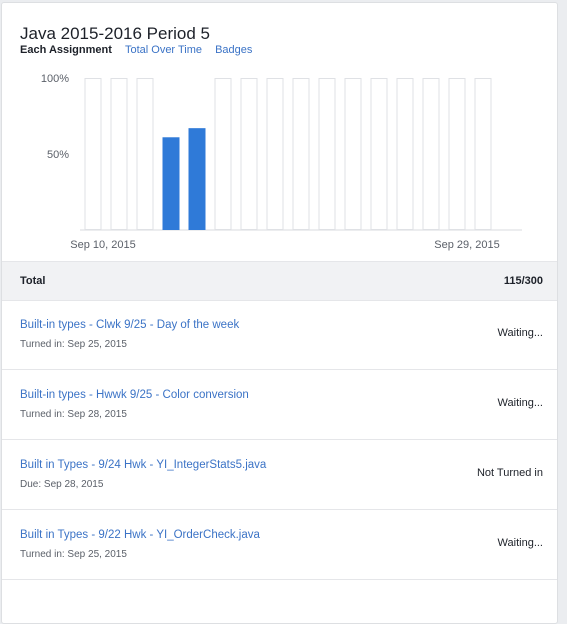 This screenshot has height=624, width=567. I want to click on x-tick-label: Sep 10, 2015, so click(102, 245).